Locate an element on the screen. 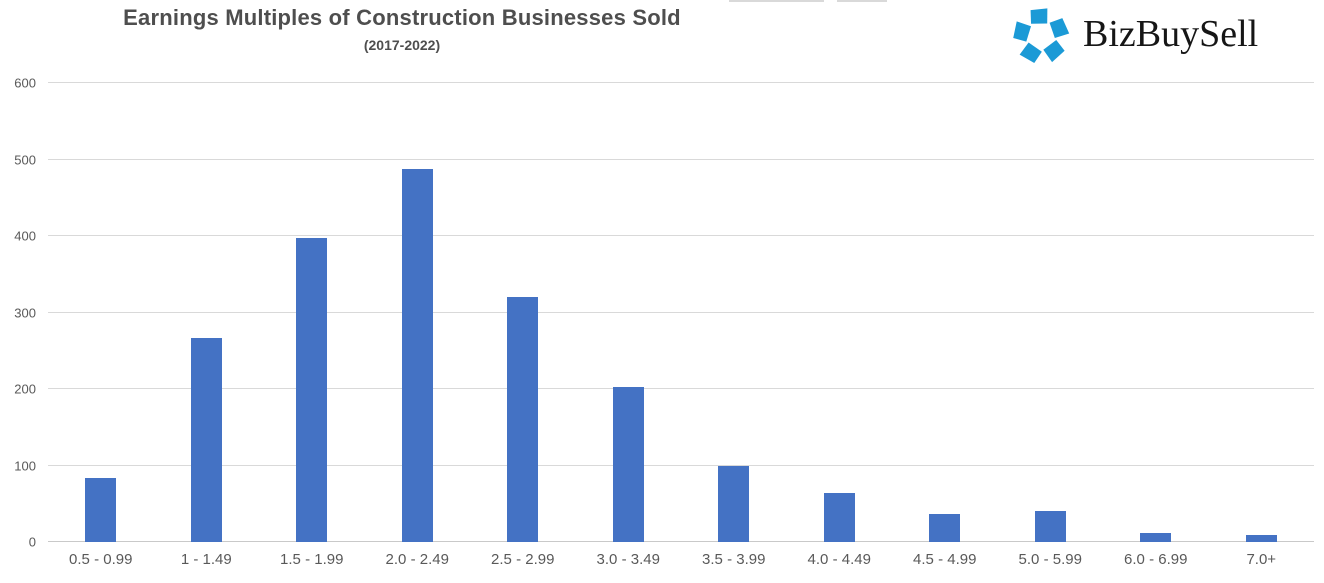 The image size is (1324, 583). x-tick-label: 2.5 - 2.99 is located at coordinates (523, 559).